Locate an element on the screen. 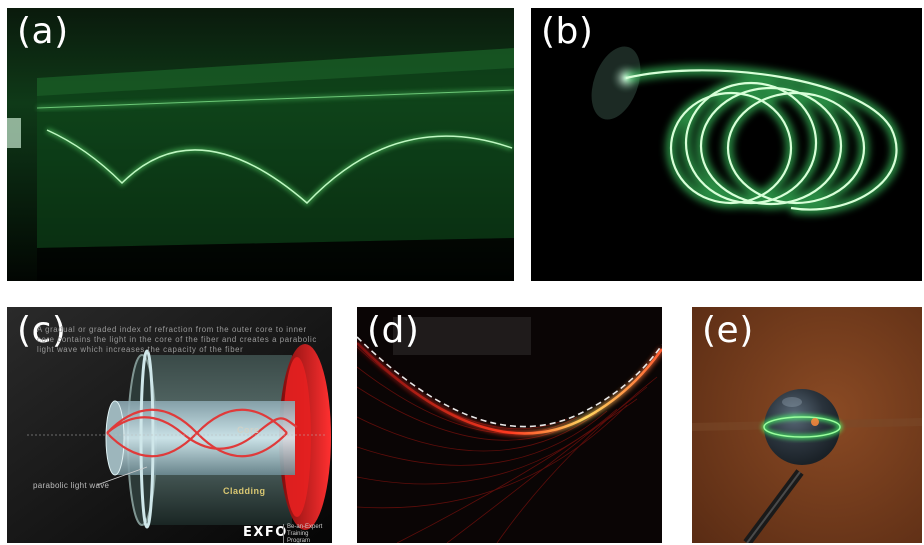  core-label: Core is located at coordinates (248, 430).